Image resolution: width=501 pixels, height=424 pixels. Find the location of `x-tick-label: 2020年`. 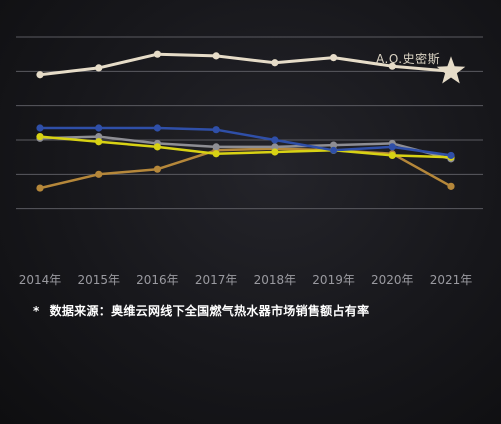

x-tick-label: 2020年 is located at coordinates (392, 280).